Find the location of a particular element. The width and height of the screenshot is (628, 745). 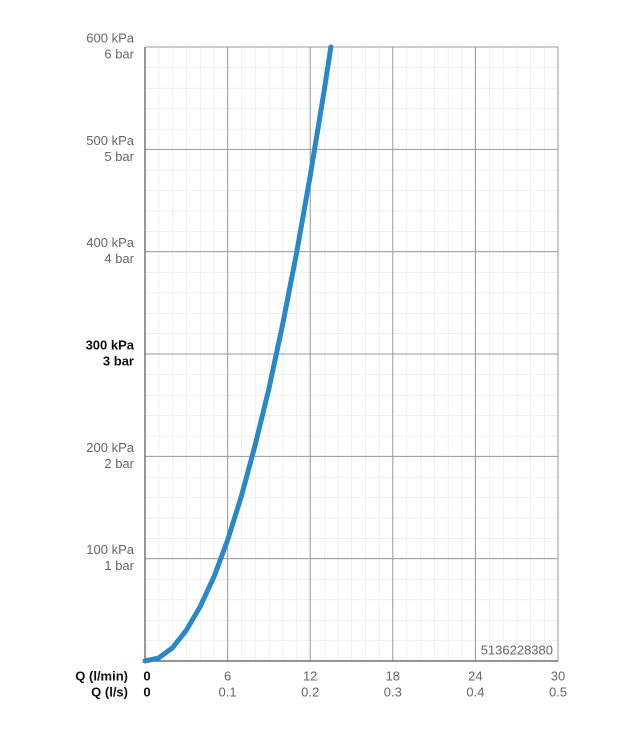

annotation: 5136228380 is located at coordinates (517, 649).